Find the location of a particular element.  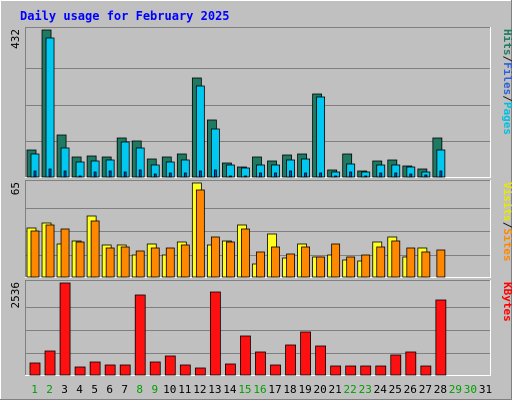

day-label-13: 13 is located at coordinates (214, 389).